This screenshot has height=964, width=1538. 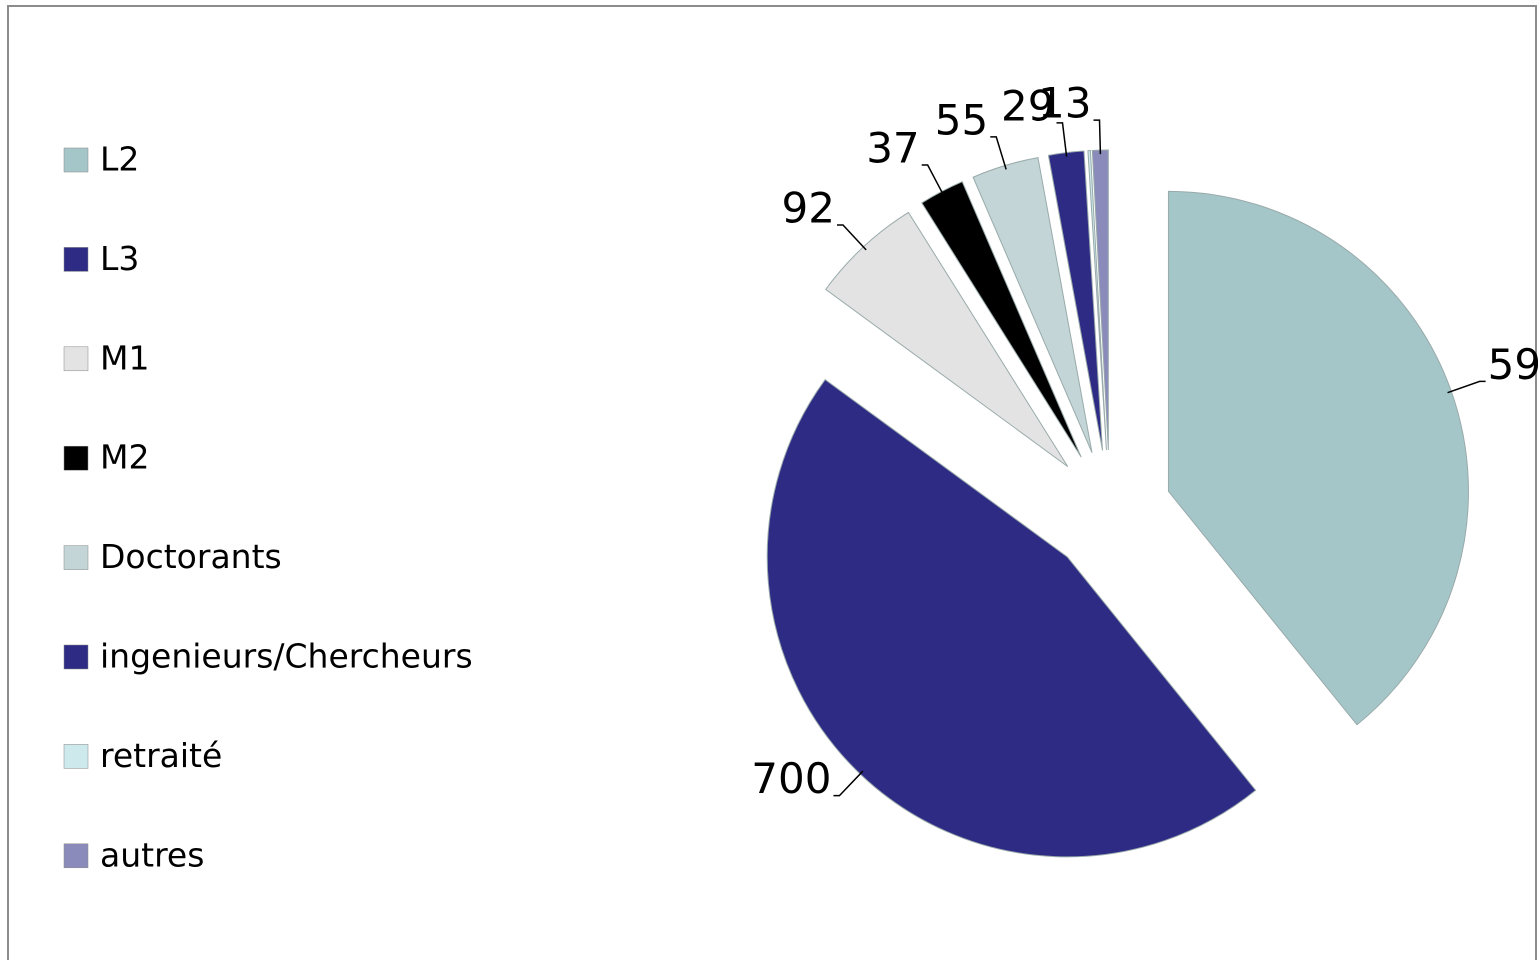 What do you see at coordinates (119, 258) in the screenshot?
I see `legend-label: L3` at bounding box center [119, 258].